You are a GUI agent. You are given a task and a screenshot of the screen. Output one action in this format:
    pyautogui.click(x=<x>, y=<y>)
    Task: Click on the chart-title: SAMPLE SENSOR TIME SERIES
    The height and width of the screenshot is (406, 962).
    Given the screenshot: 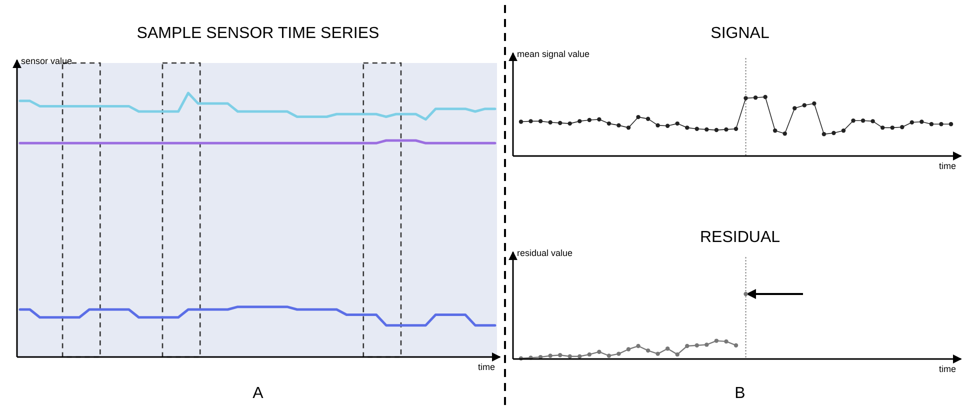 What is the action you would take?
    pyautogui.click(x=258, y=33)
    